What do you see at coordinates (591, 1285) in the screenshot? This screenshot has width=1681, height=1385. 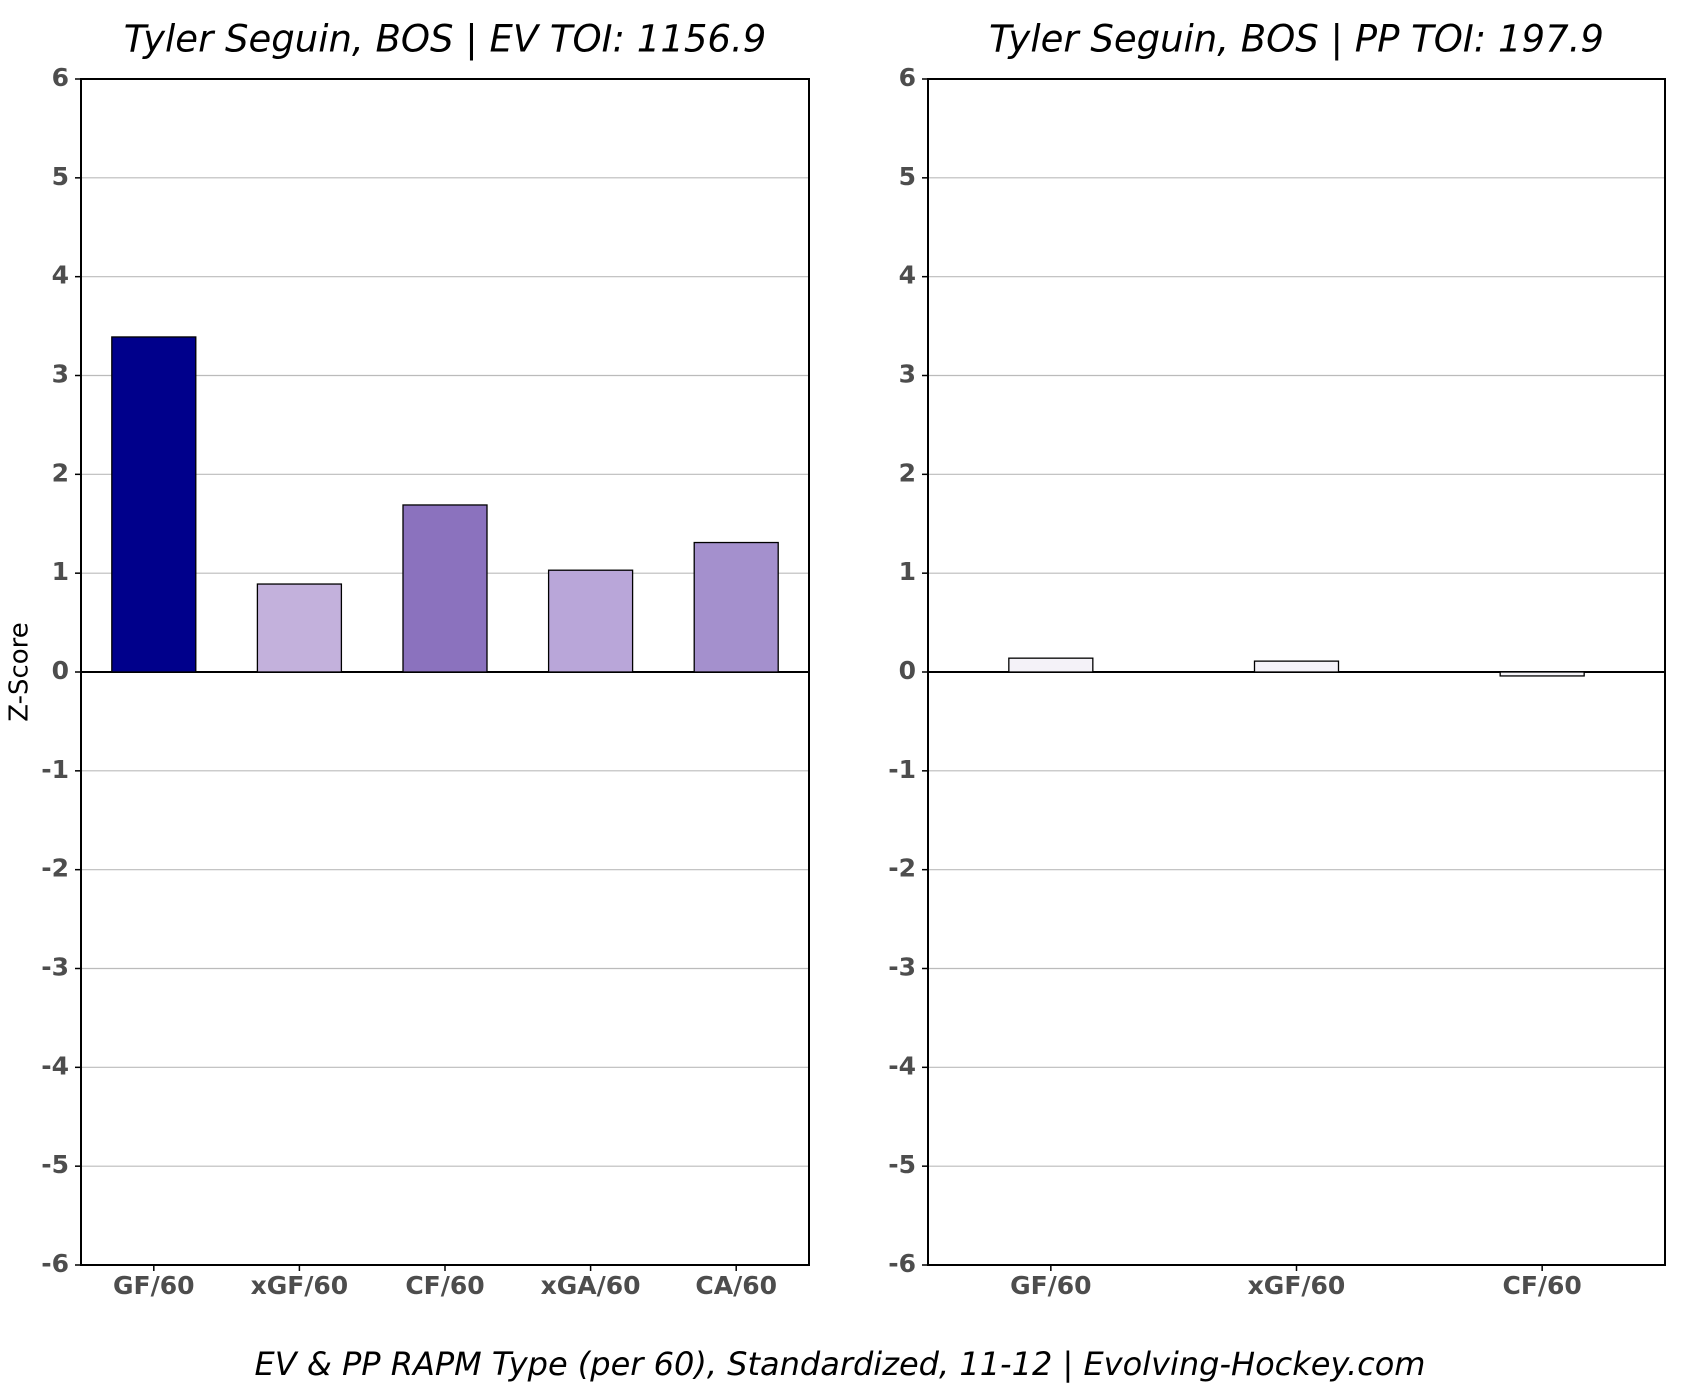 I see `x-tick-label: xGA/60` at bounding box center [591, 1285].